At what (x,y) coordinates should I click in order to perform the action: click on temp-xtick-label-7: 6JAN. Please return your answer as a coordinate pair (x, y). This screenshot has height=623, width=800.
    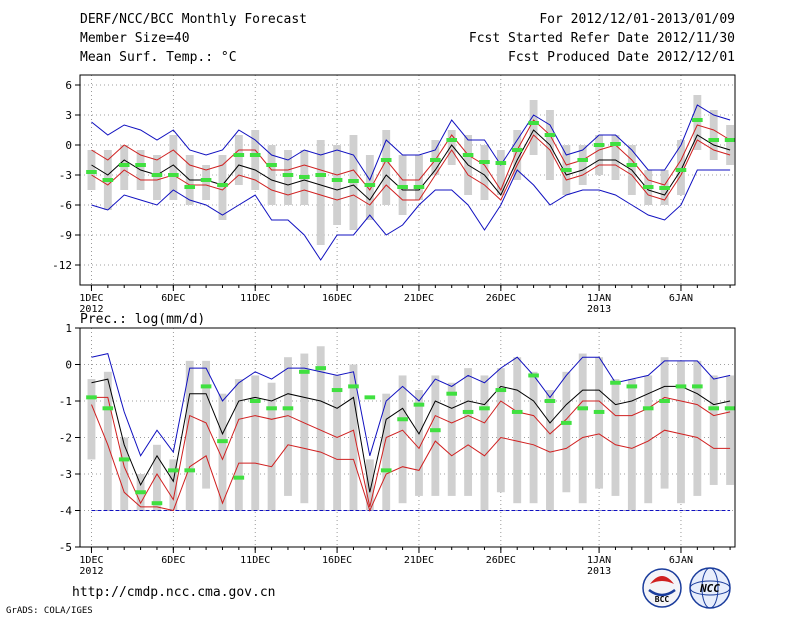
    Looking at the image, I should click on (681, 298).